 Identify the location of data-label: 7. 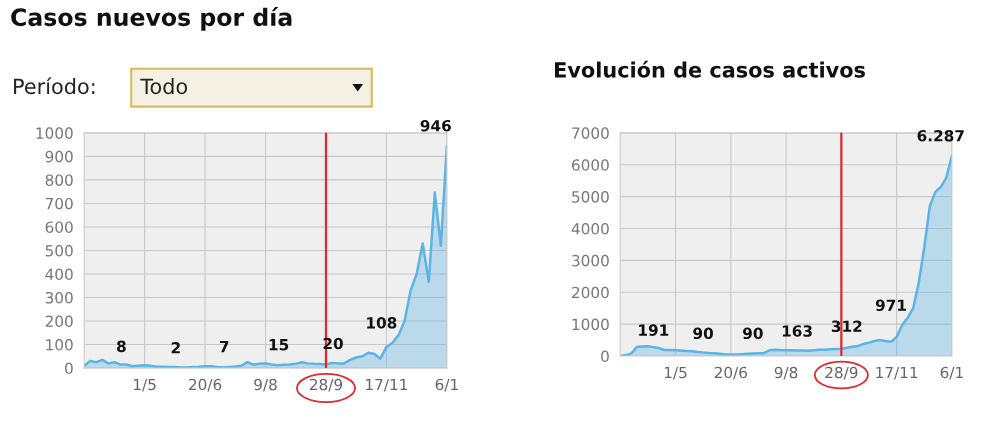
(224, 347).